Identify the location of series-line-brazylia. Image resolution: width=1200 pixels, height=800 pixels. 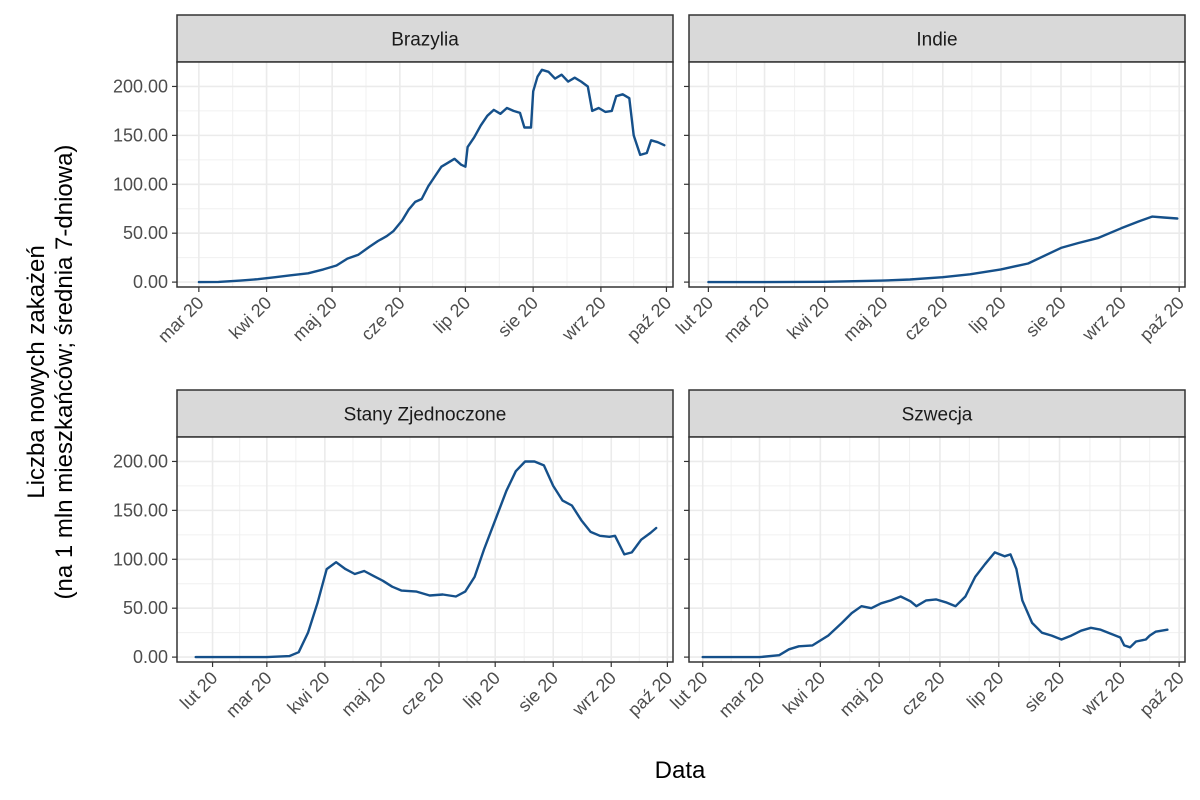
(431, 176).